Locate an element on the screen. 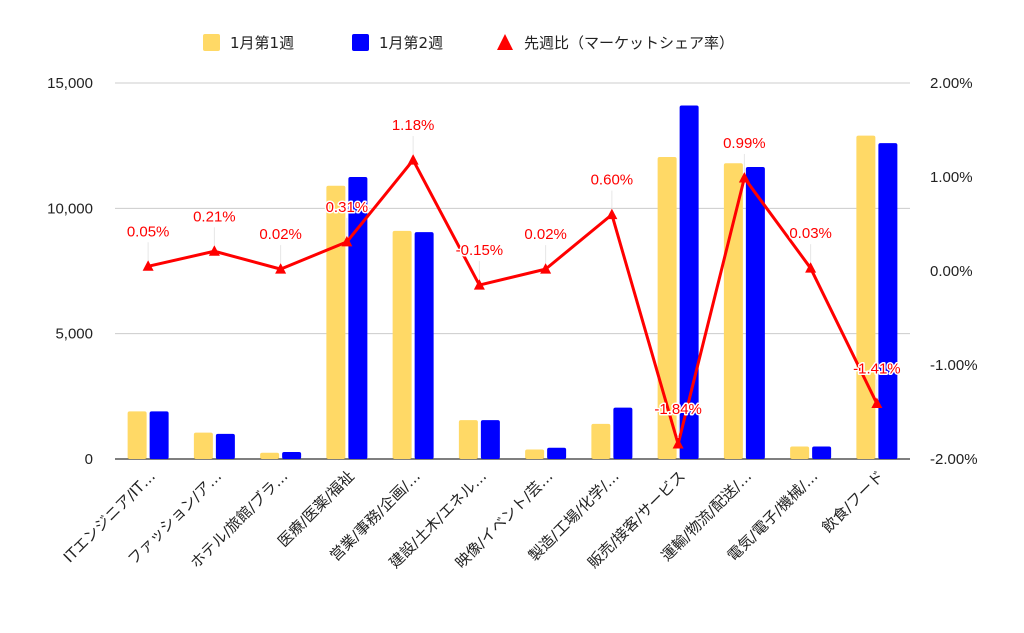 The image size is (1024, 633). y-left-tick-label: 15,000 is located at coordinates (70, 83).